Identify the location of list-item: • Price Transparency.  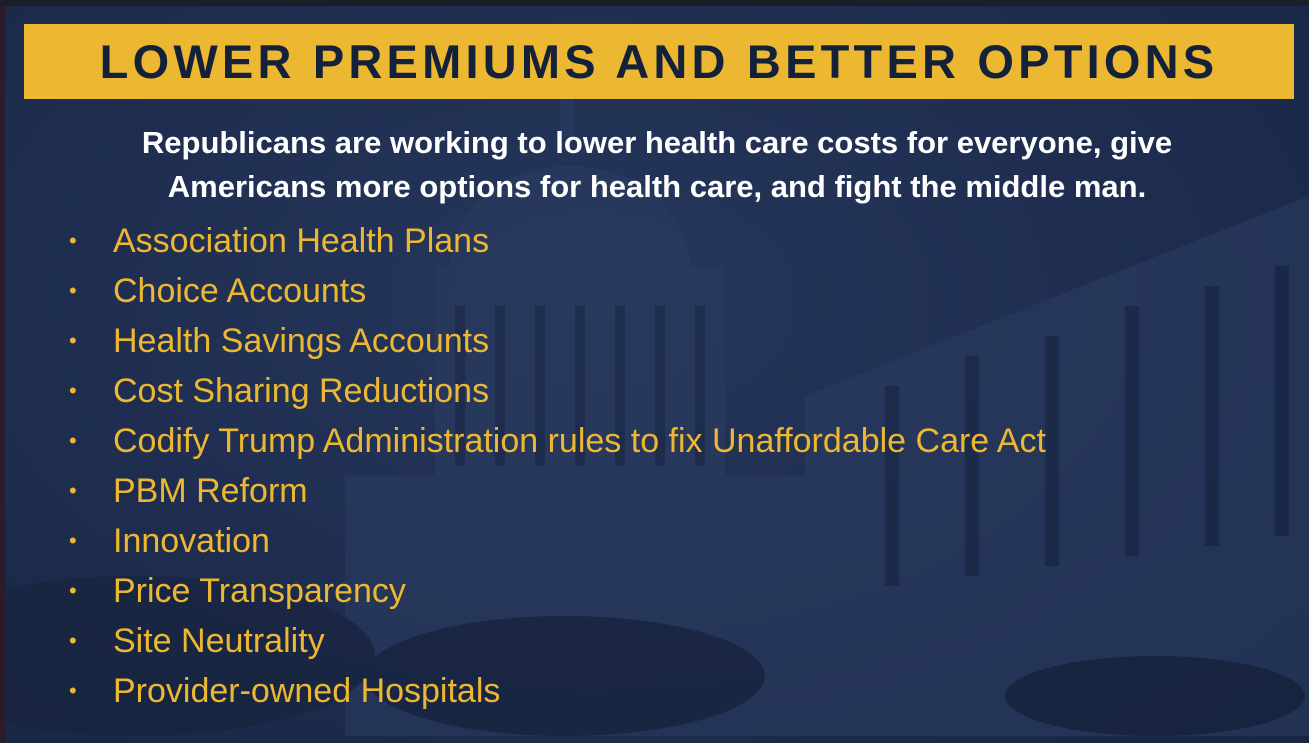
(557, 591).